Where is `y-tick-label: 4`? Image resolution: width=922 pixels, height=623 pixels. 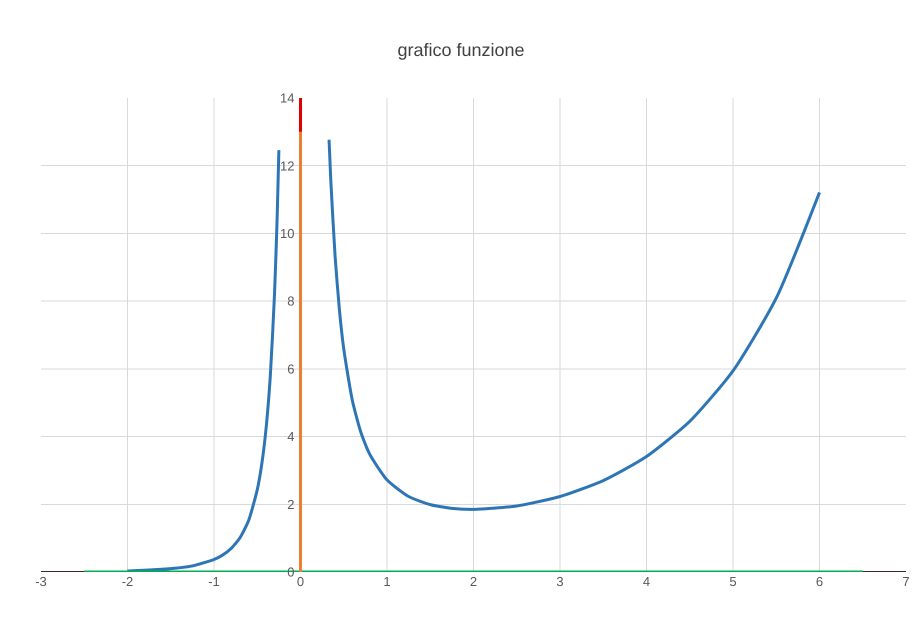 y-tick-label: 4 is located at coordinates (290, 436).